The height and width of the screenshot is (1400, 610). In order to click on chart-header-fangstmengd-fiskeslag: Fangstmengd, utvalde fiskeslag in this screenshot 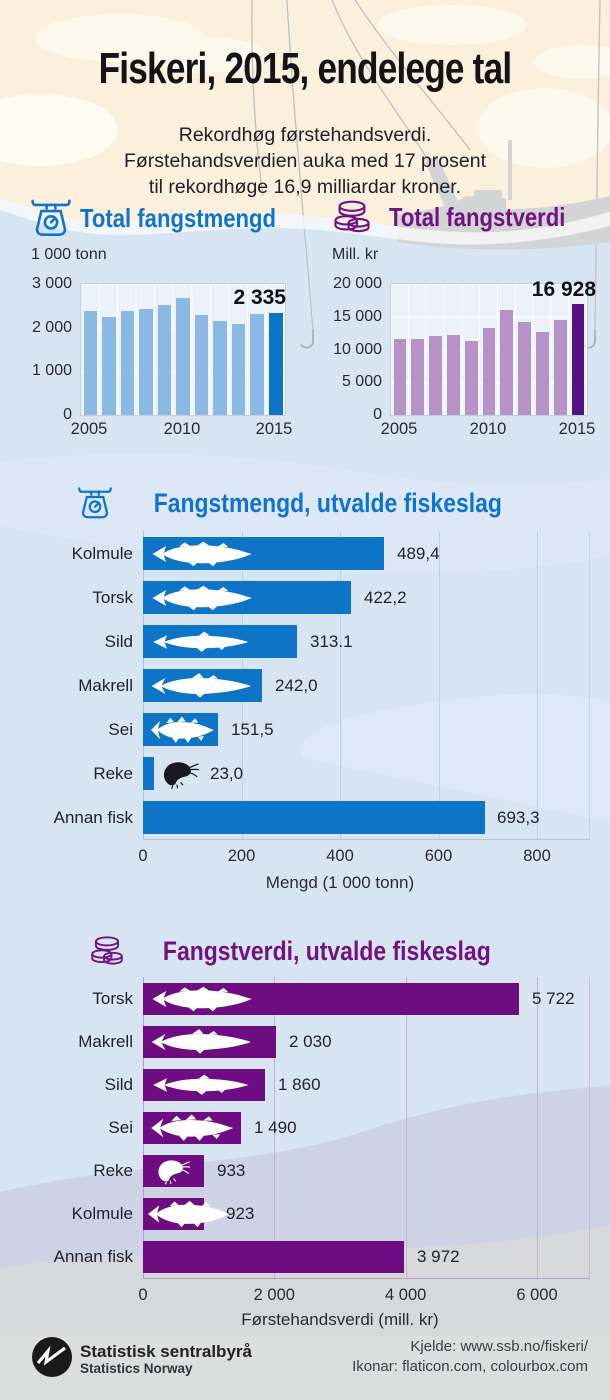, I will do `click(305, 503)`.